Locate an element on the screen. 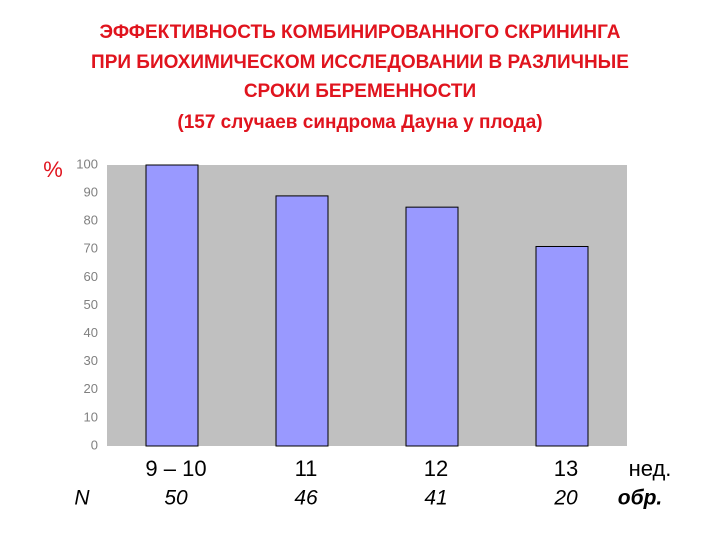  x-tick-label: 9 – 10 is located at coordinates (175, 468).